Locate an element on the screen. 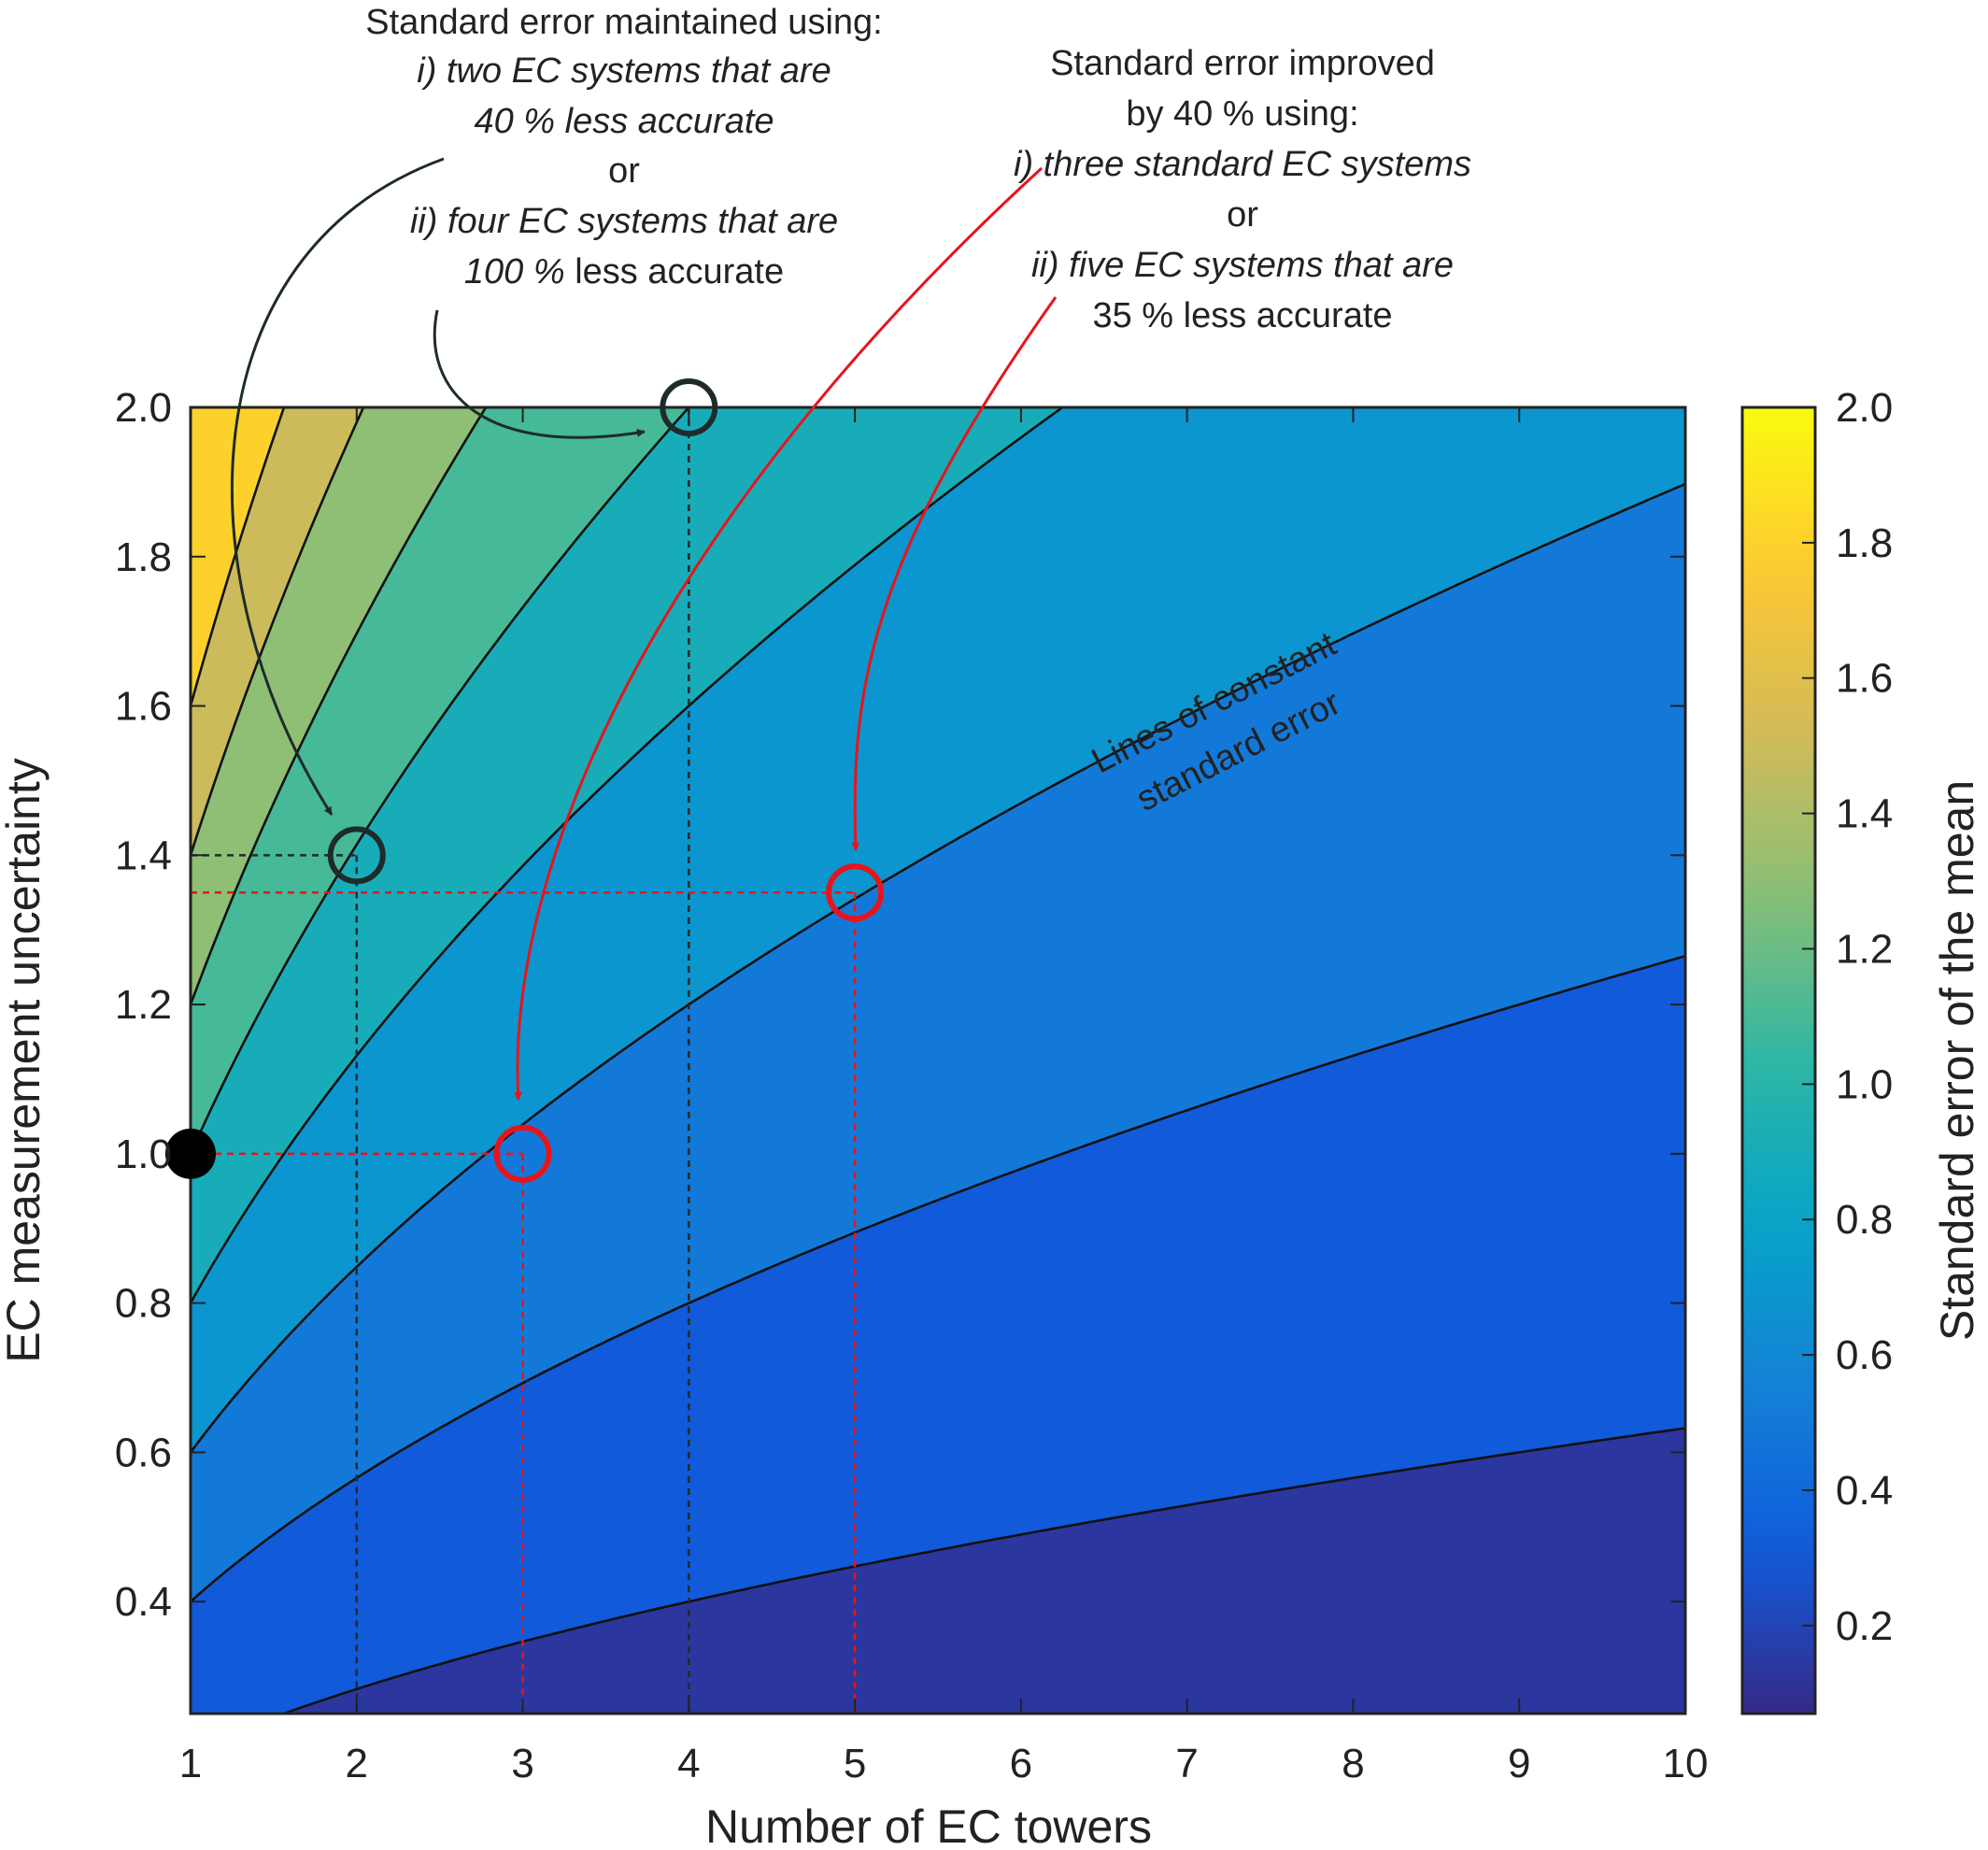 The height and width of the screenshot is (1850, 1988). improved-arrow-to-5-towers is located at coordinates (954, 573).